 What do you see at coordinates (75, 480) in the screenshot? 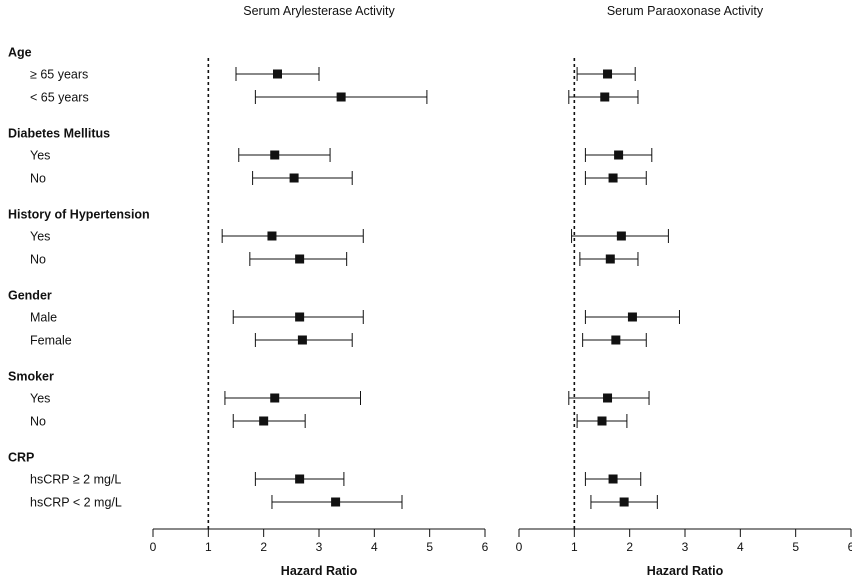
I see `row-label: hsCRP ≥ 2 mg/L` at bounding box center [75, 480].